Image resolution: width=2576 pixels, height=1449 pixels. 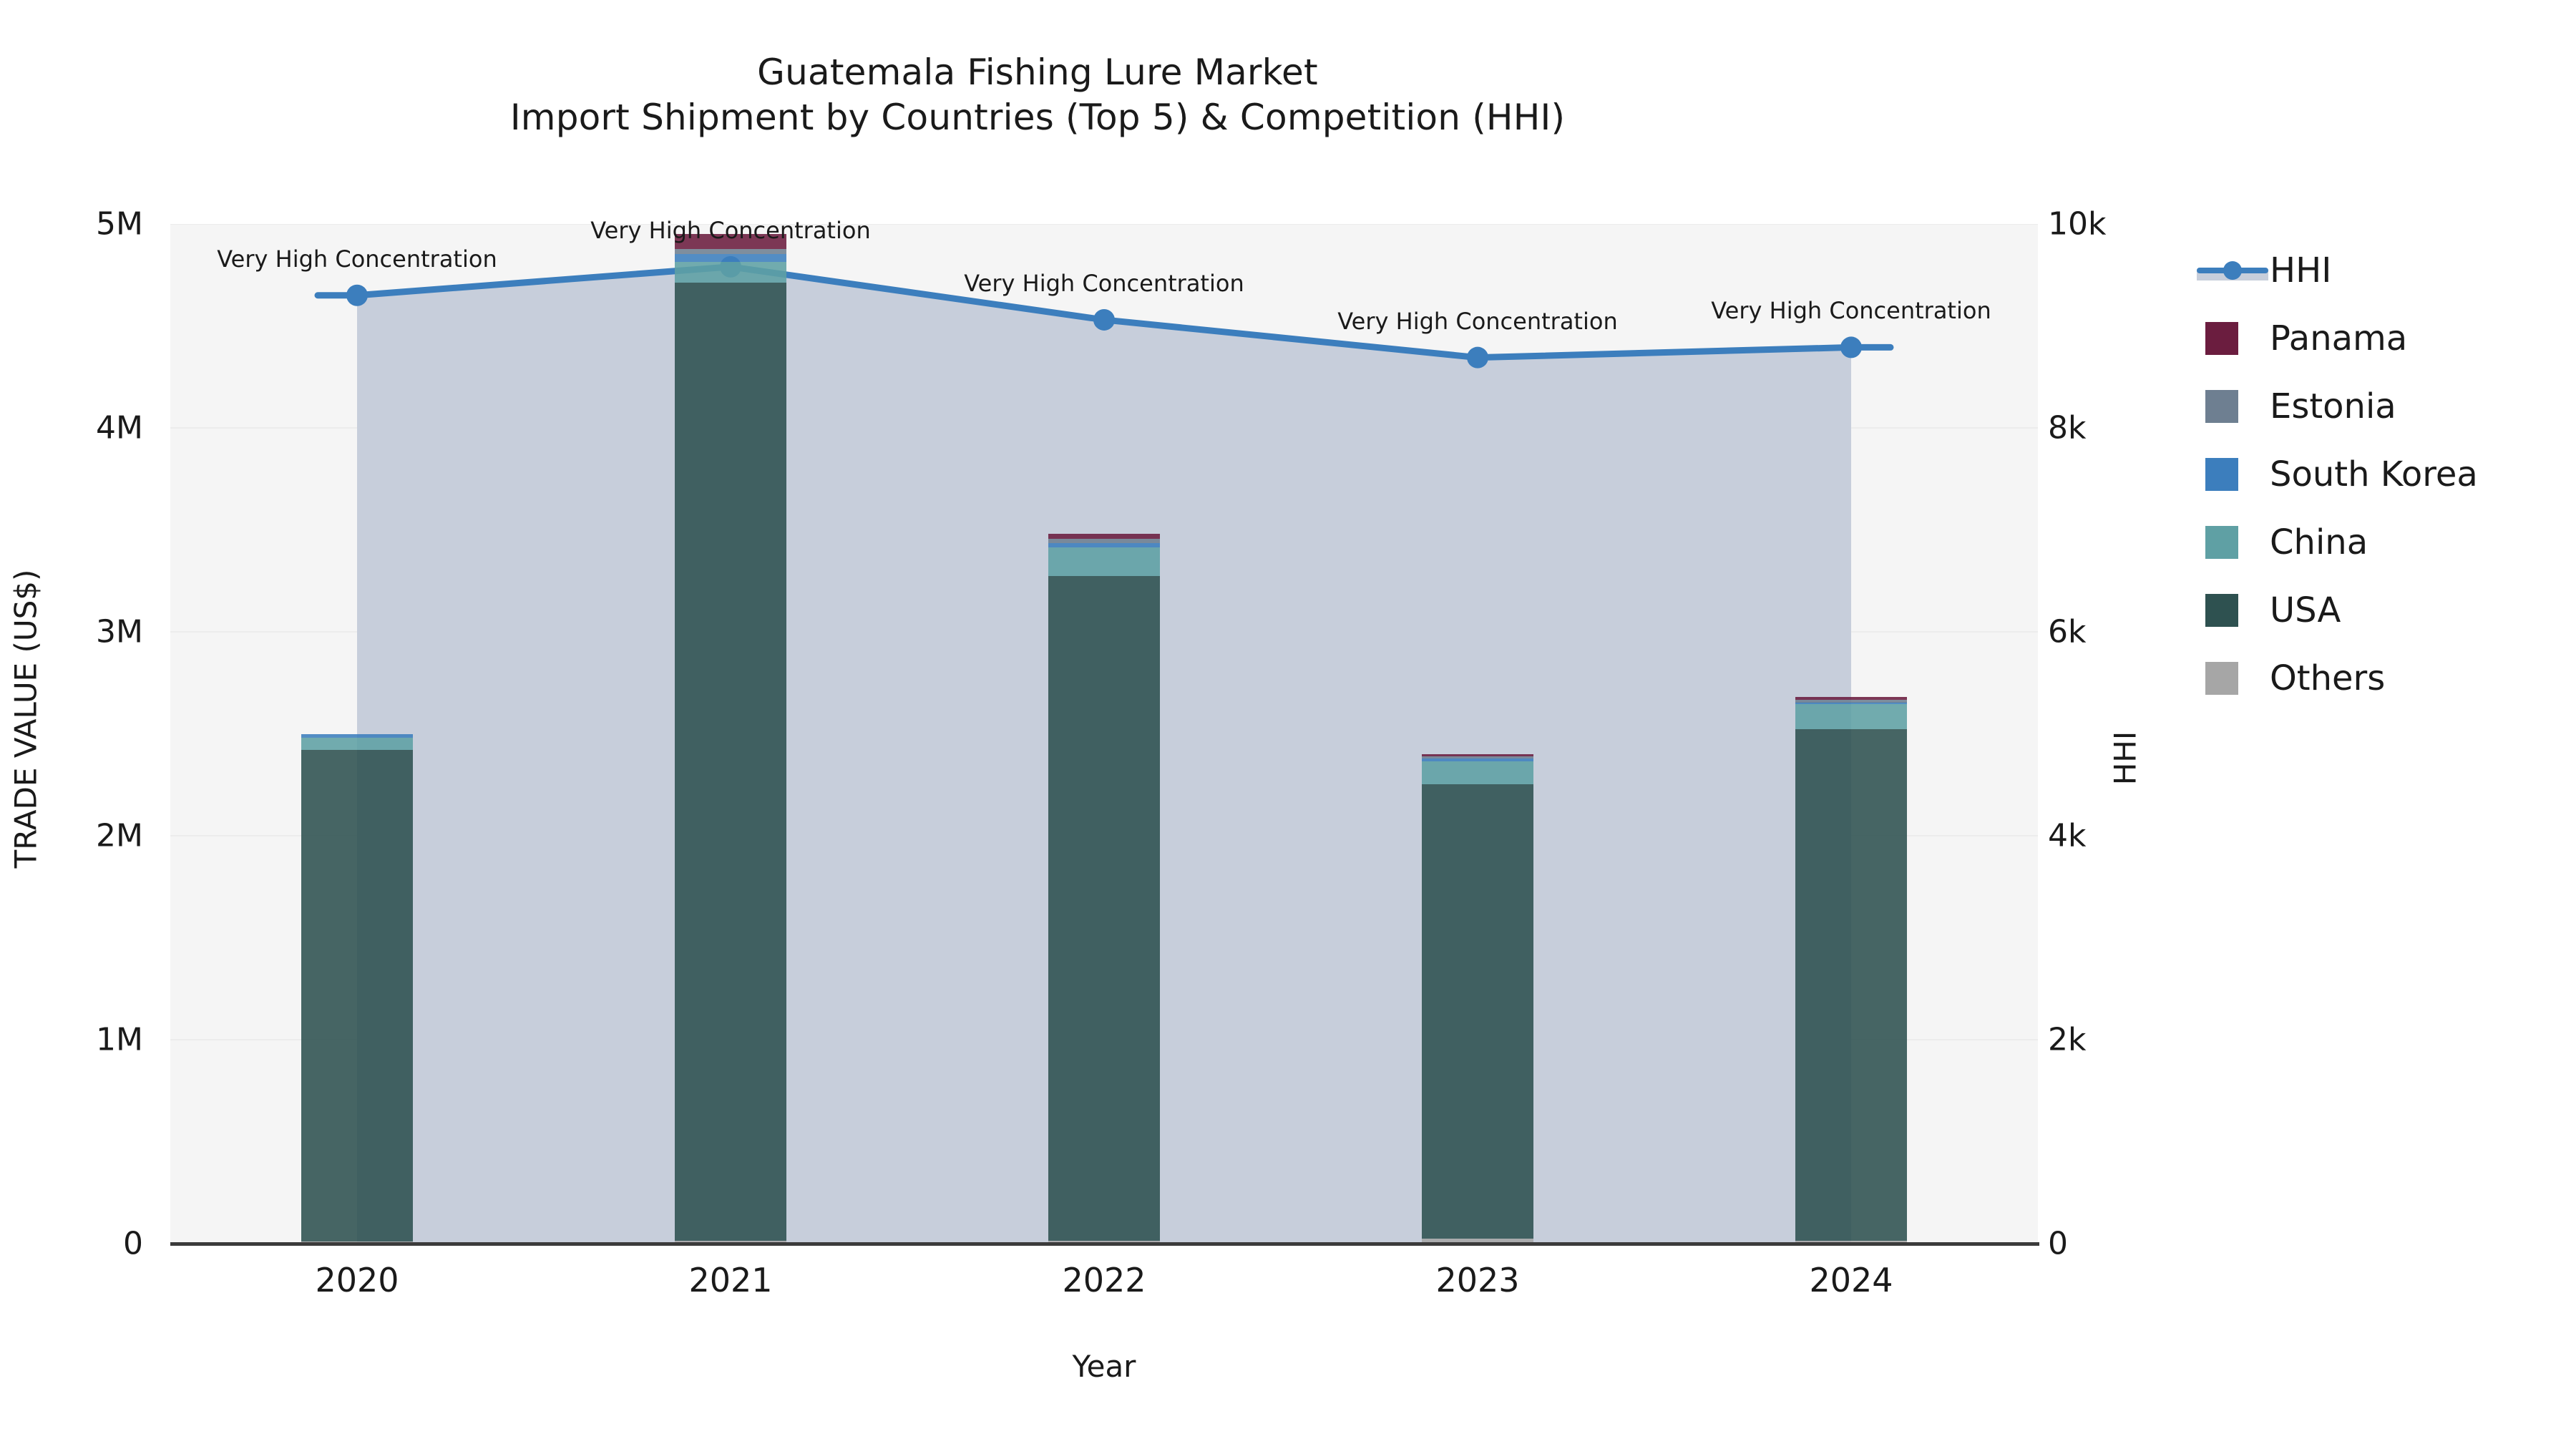 I want to click on legend-item-label: Panama, so click(x=2339, y=338).